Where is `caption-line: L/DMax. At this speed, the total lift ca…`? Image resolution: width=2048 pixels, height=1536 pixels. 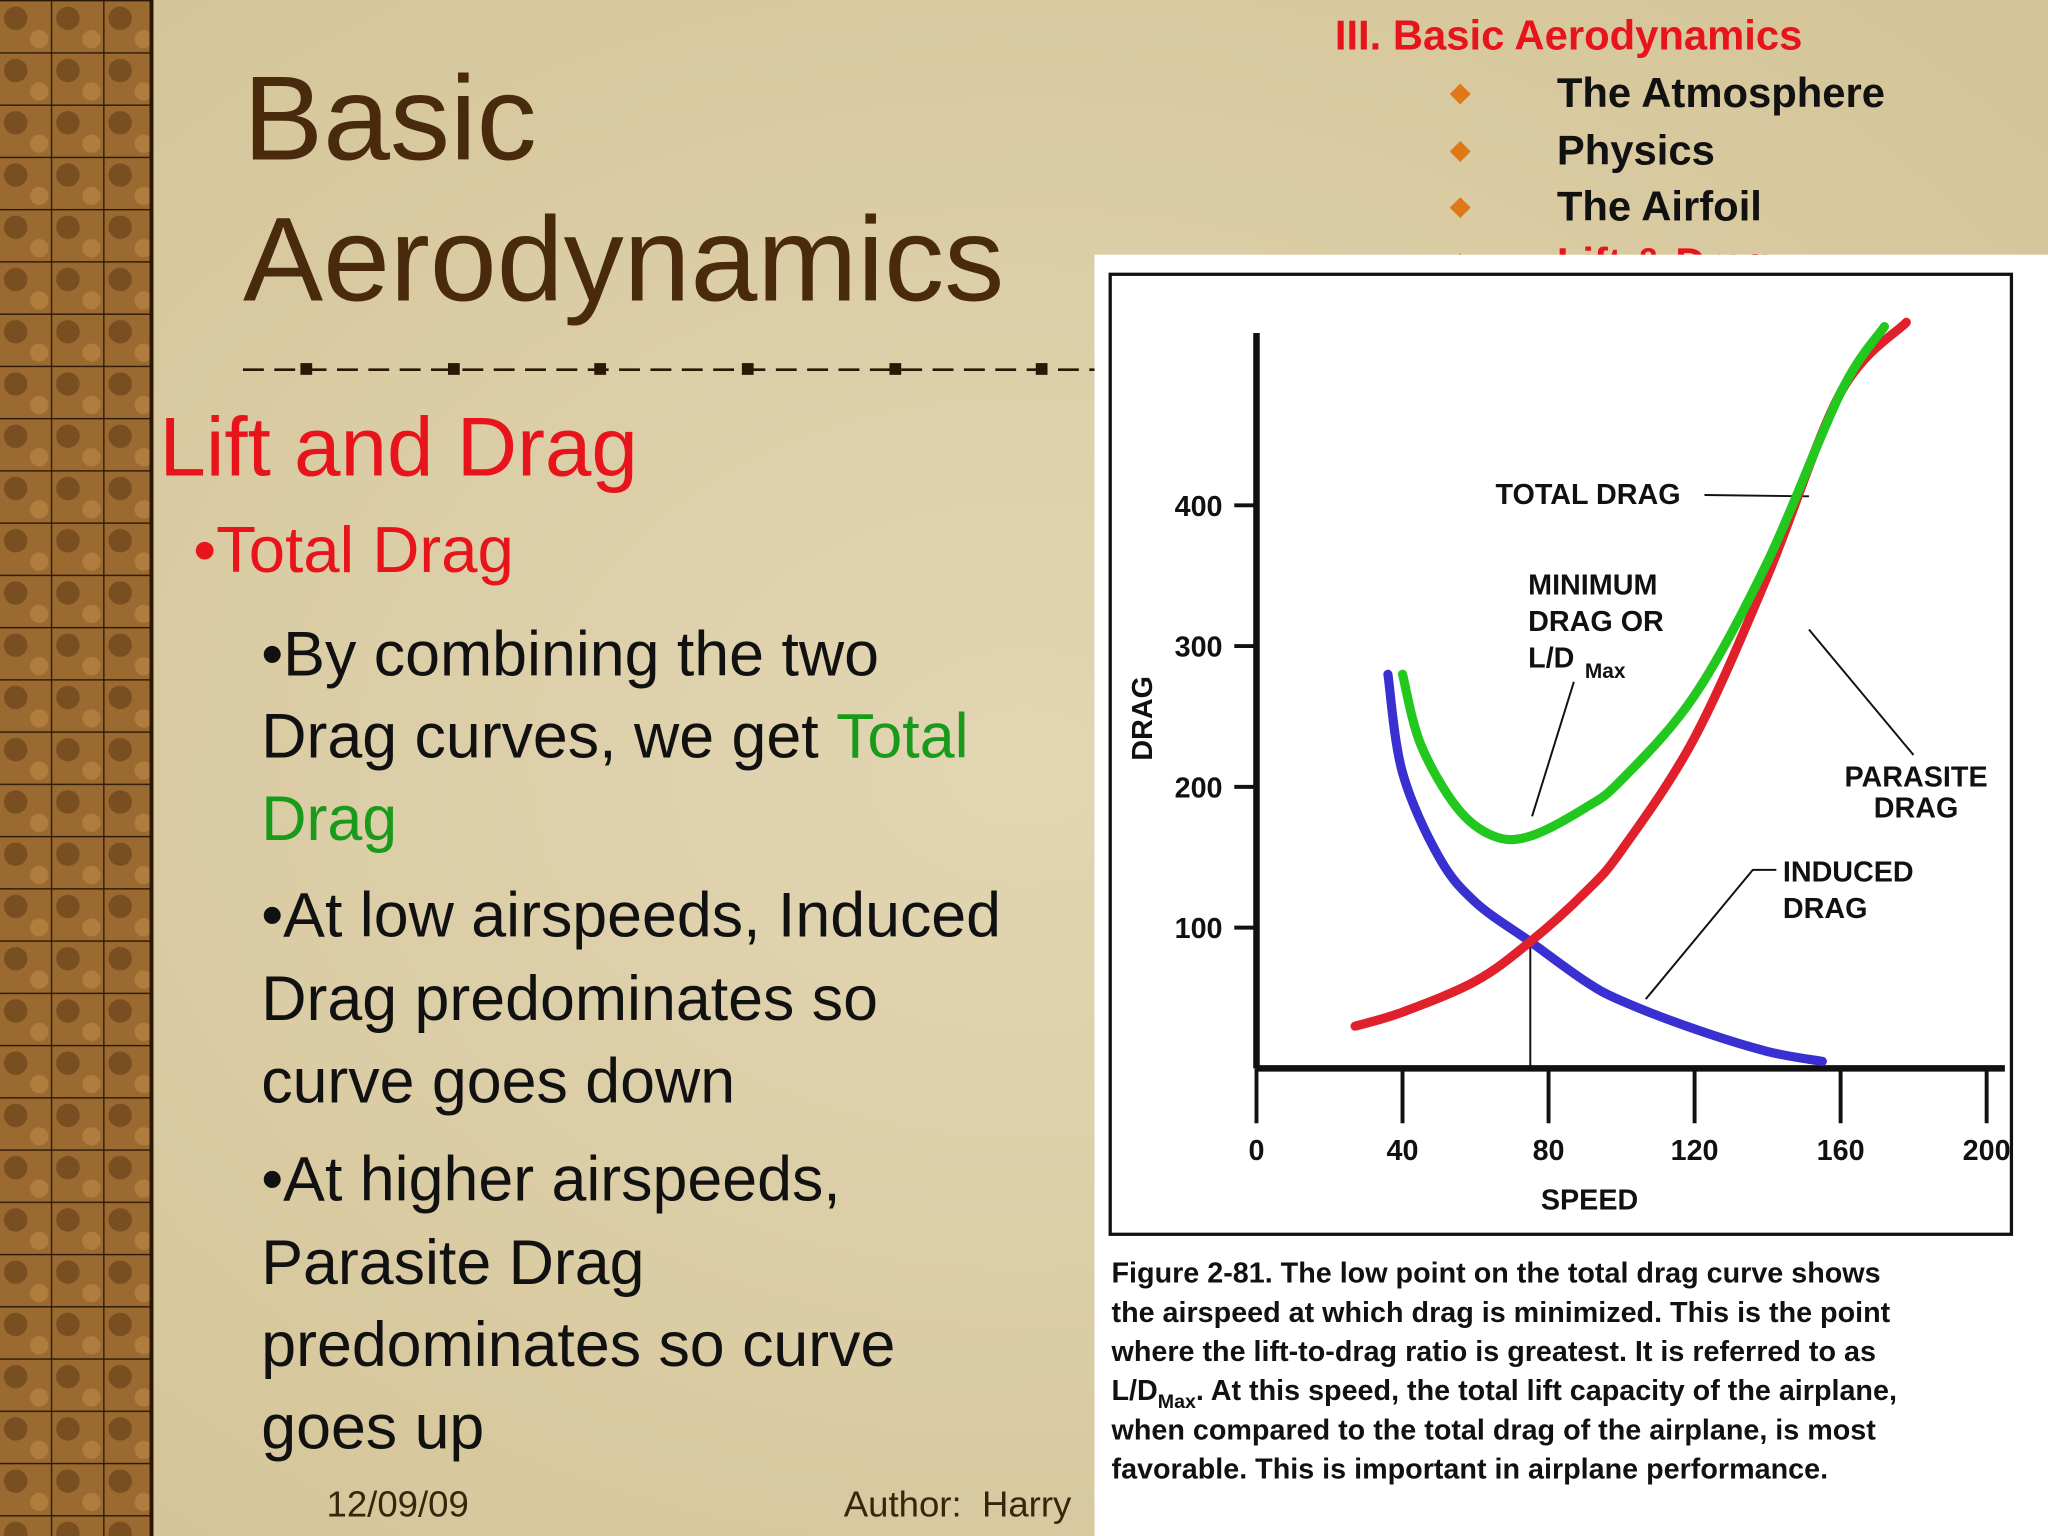
caption-line: L/DMax. At this speed, the total lift ca… is located at coordinates (1504, 1394).